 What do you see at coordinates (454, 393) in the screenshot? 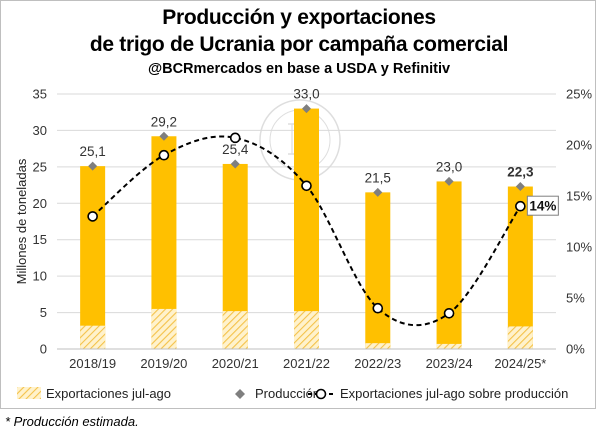
I see `legend-label-ratio: Exportaciones jul-ago sobre producción` at bounding box center [454, 393].